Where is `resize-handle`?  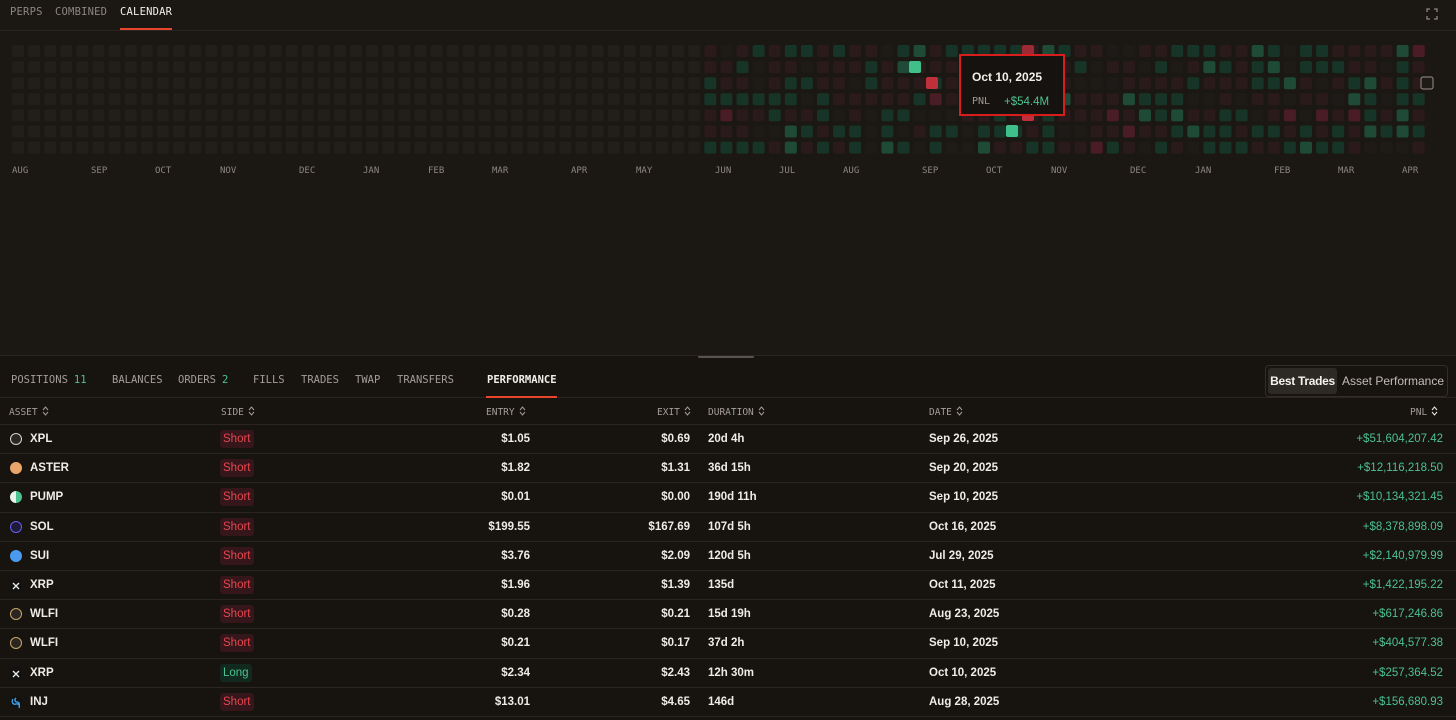
resize-handle is located at coordinates (726, 357).